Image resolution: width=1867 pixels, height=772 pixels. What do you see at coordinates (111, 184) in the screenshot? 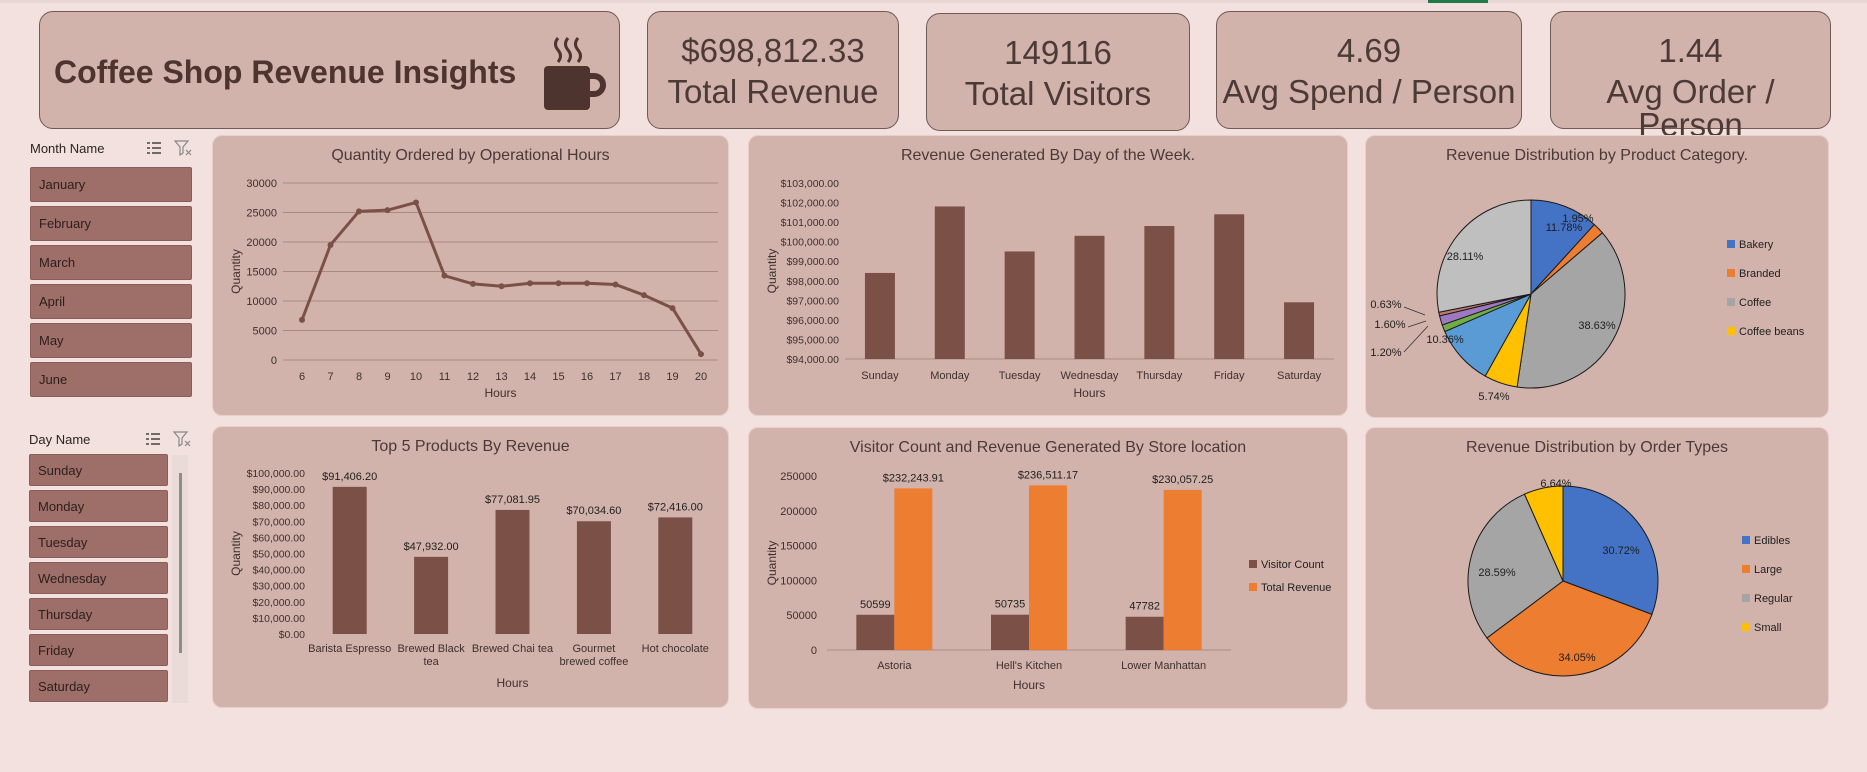
I see `month-item-january: January` at bounding box center [111, 184].